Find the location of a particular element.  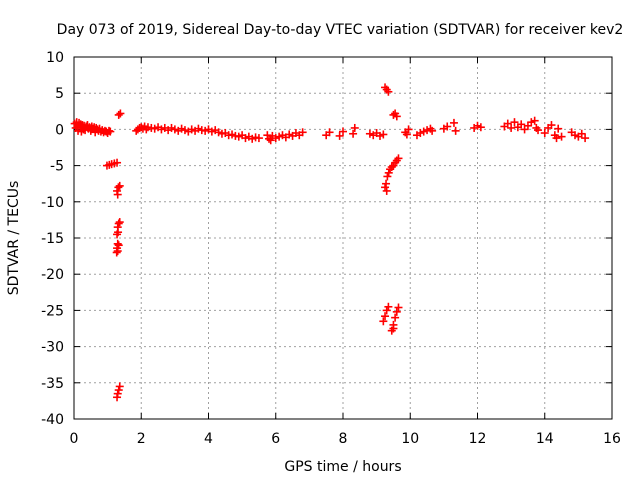

x-tick-label: 14 is located at coordinates (545, 439).